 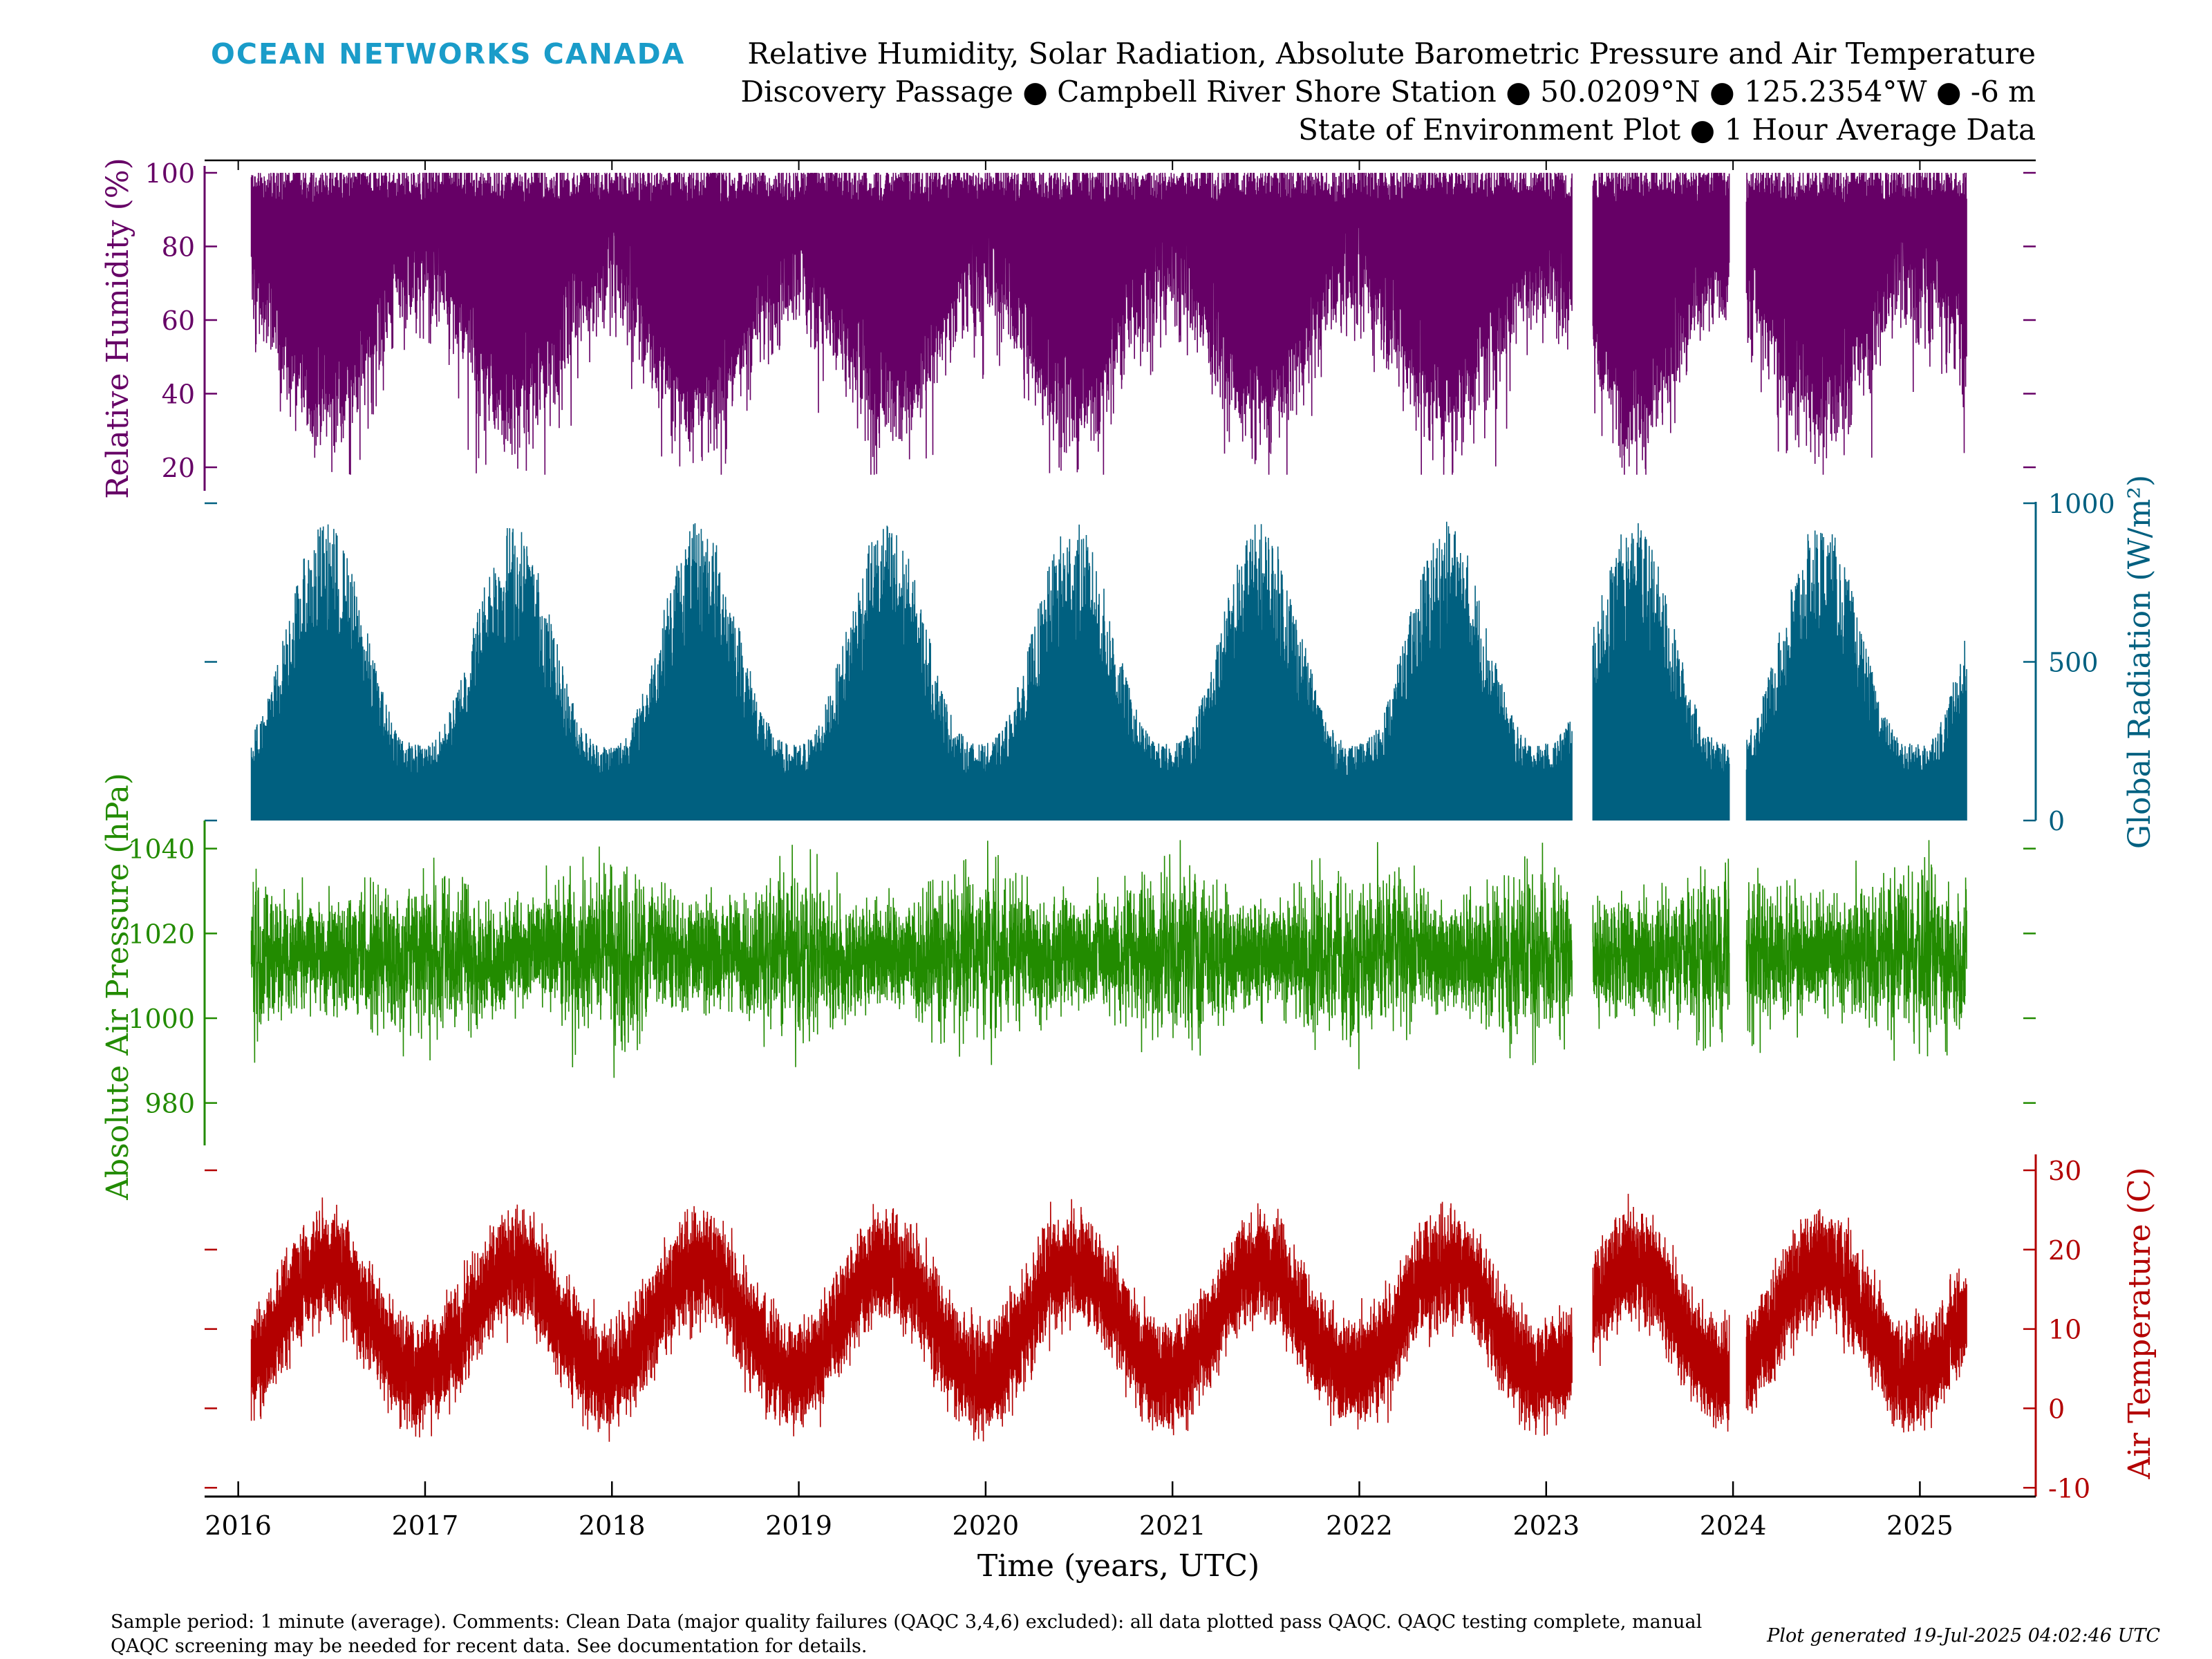 I want to click on x-tick-label: 2021, so click(x=1172, y=1525).